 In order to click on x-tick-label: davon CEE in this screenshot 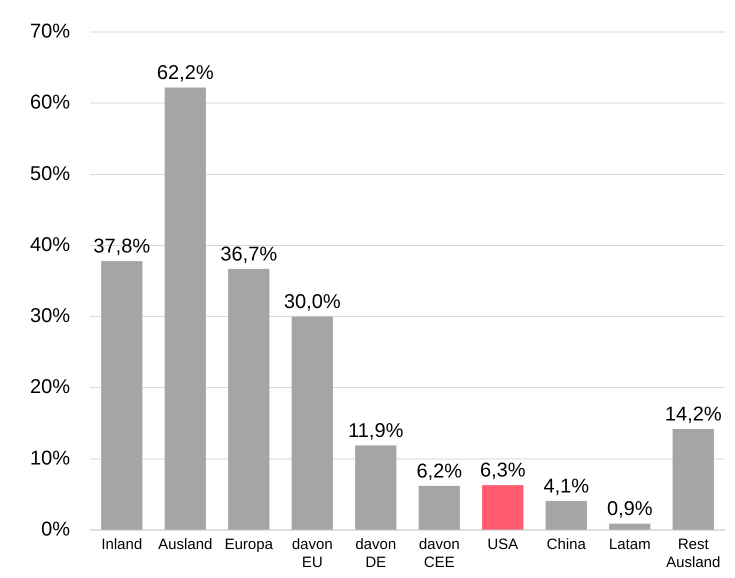, I will do `click(439, 554)`.